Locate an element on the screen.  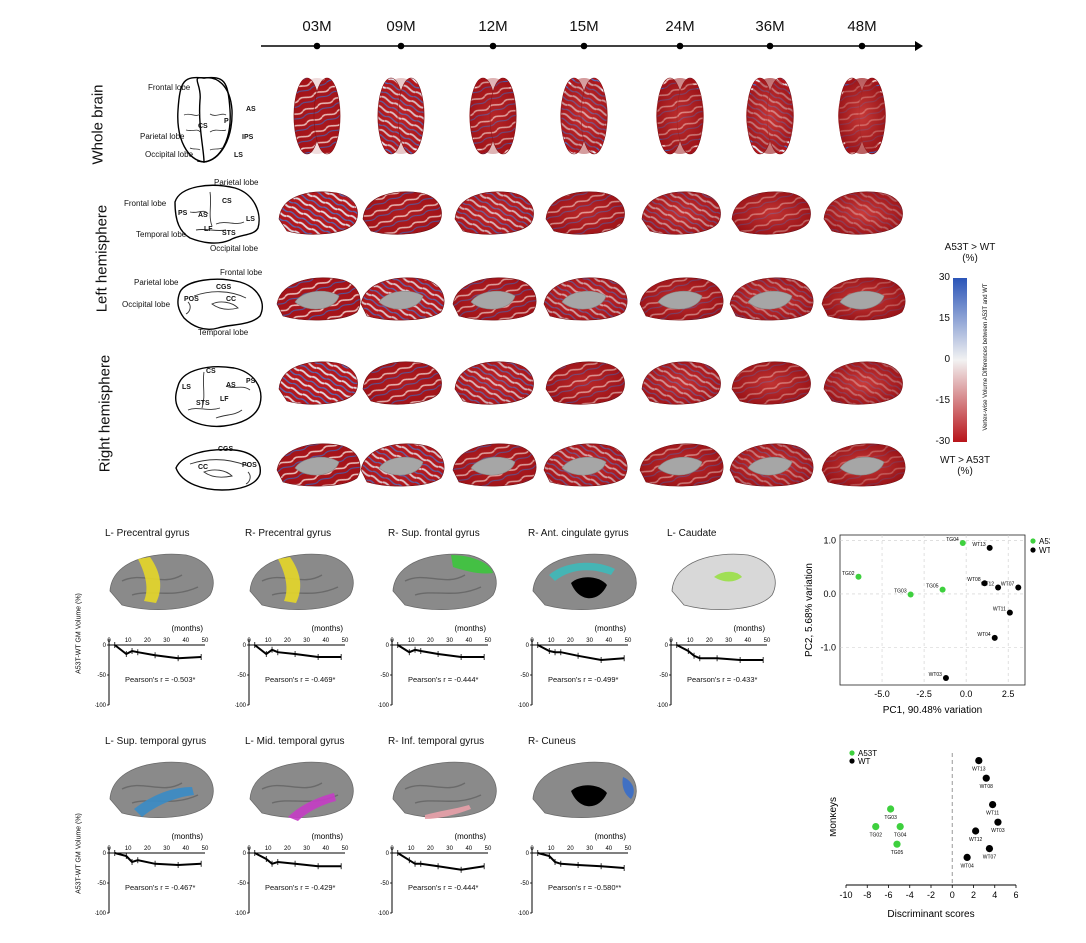
disc-x-tick: -8 is located at coordinates (867, 895).